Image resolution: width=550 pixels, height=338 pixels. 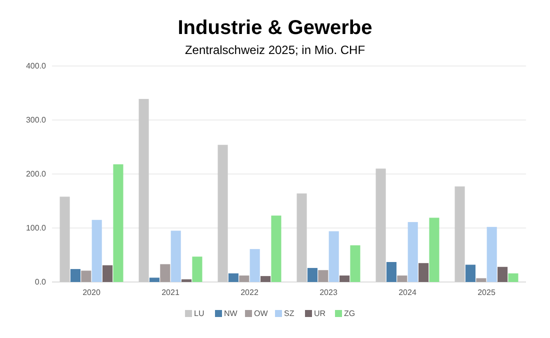 I want to click on x-tick-label: 2024, so click(x=407, y=292).